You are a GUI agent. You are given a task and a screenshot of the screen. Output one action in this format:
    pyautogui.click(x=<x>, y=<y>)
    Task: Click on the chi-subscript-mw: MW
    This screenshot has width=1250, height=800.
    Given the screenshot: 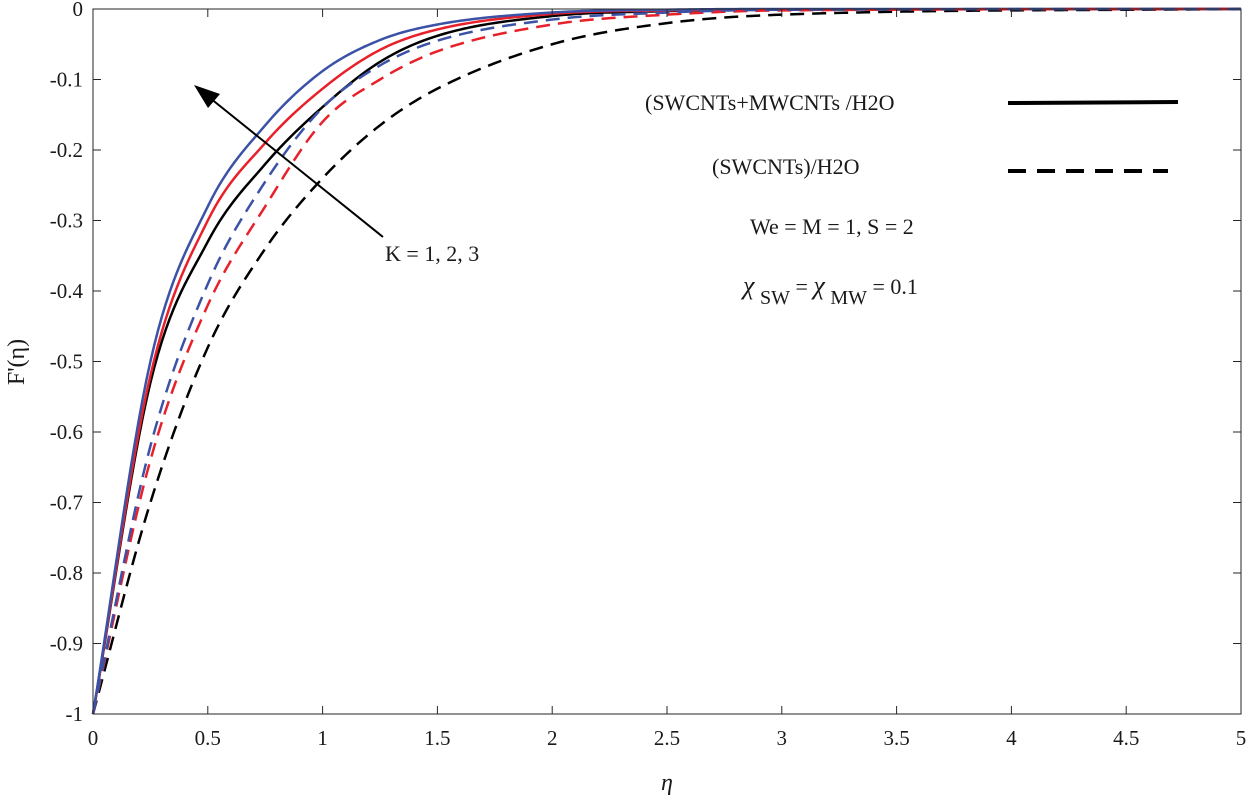 What is the action you would take?
    pyautogui.click(x=848, y=298)
    